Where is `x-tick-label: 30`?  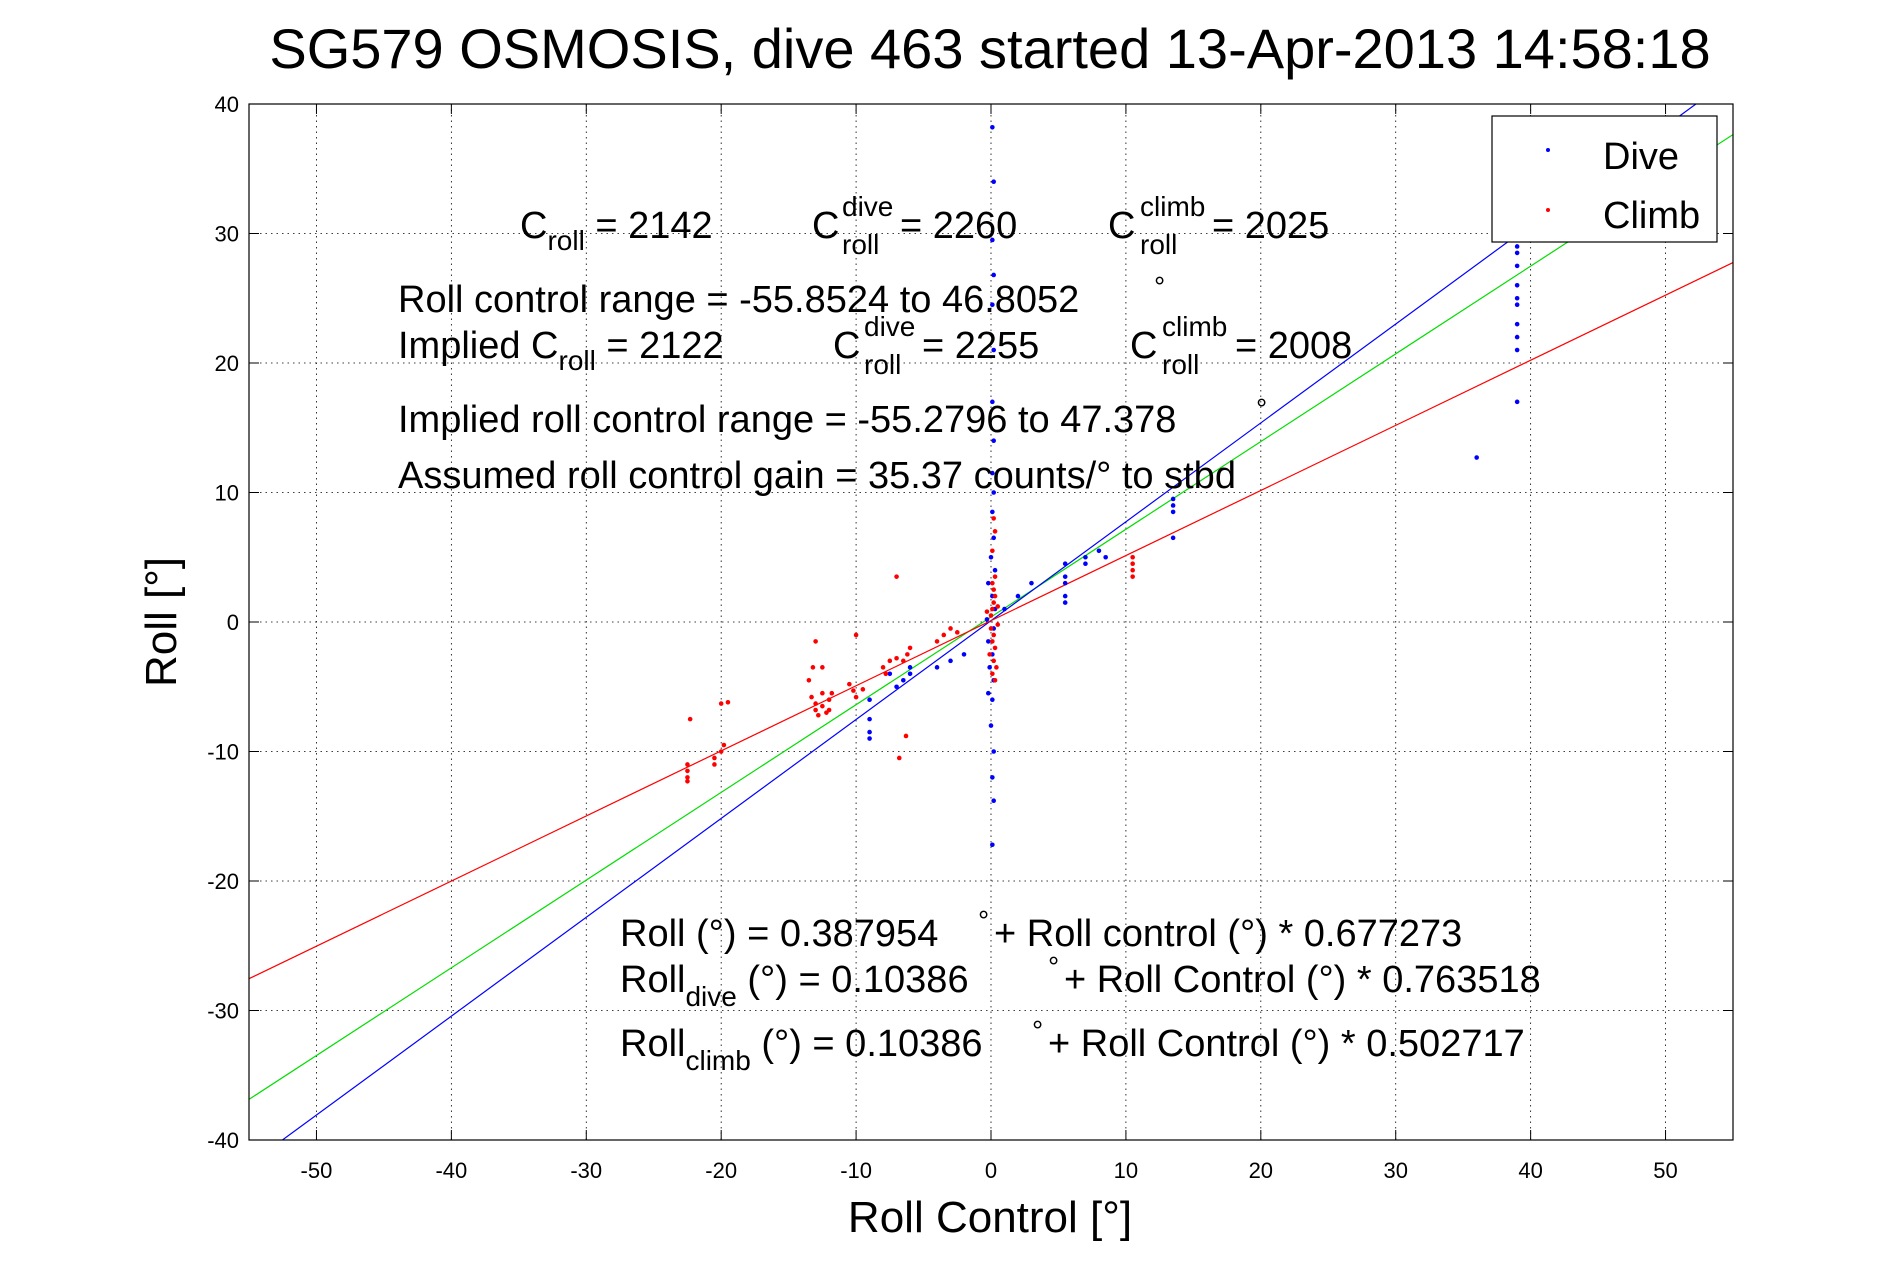
x-tick-label: 30 is located at coordinates (1395, 1170).